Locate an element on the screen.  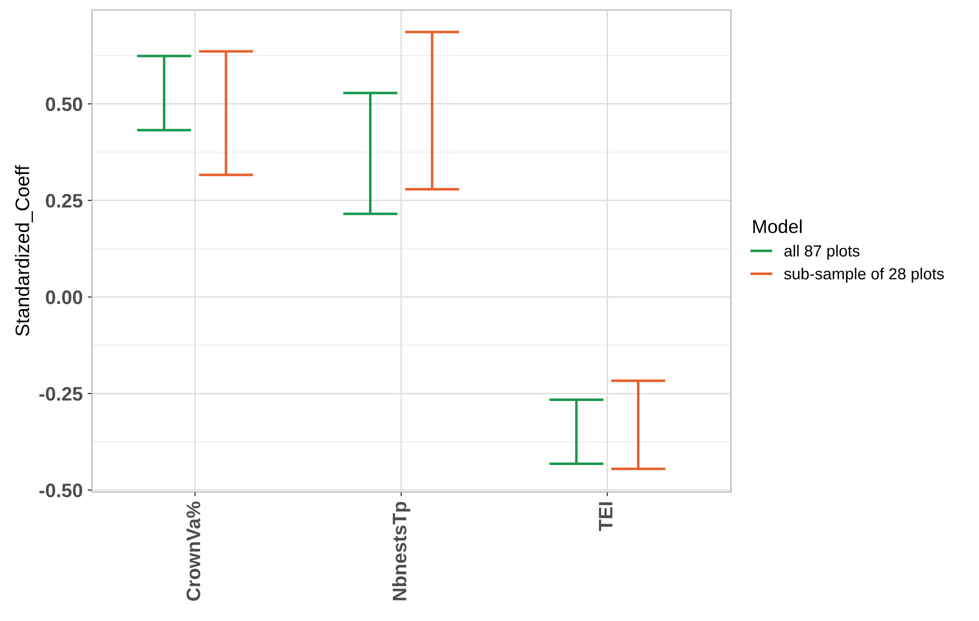
y-axis-title: Standardized_Coeff is located at coordinates (23, 250).